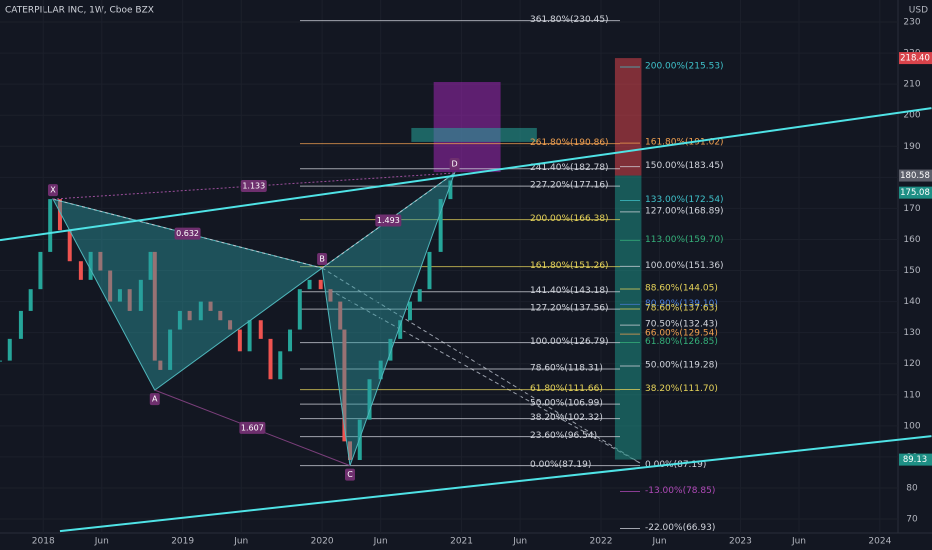  What do you see at coordinates (912, 488) in the screenshot?
I see `y-tick-label: 80` at bounding box center [912, 488].